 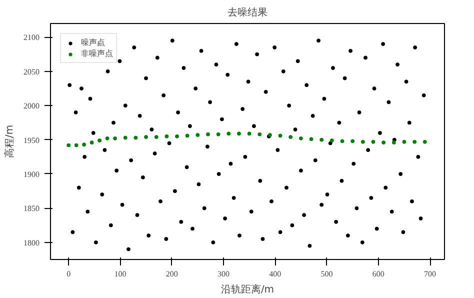 I want to click on y-tick-label: 2050, so click(x=32, y=71).